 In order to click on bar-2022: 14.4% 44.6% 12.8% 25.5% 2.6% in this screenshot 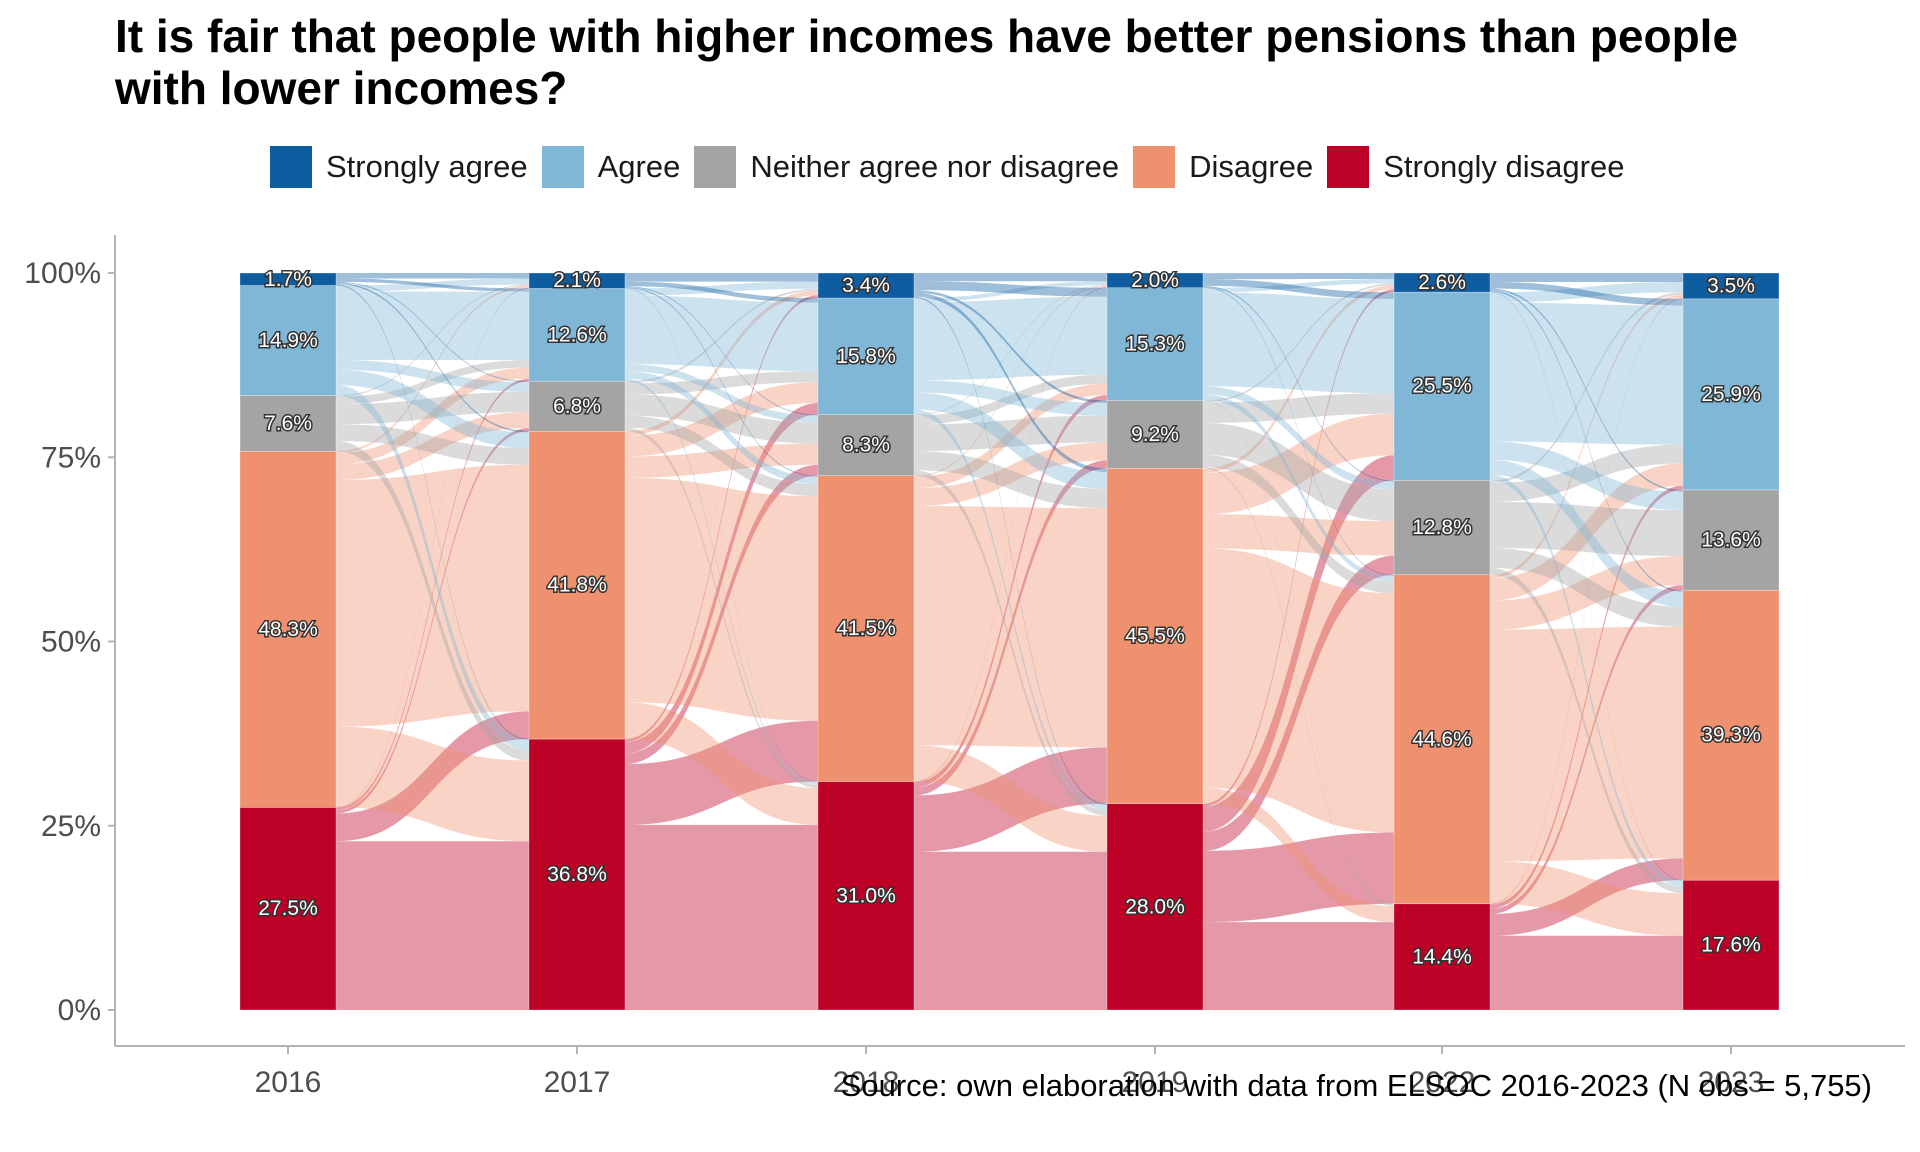, I will do `click(1442, 640)`.